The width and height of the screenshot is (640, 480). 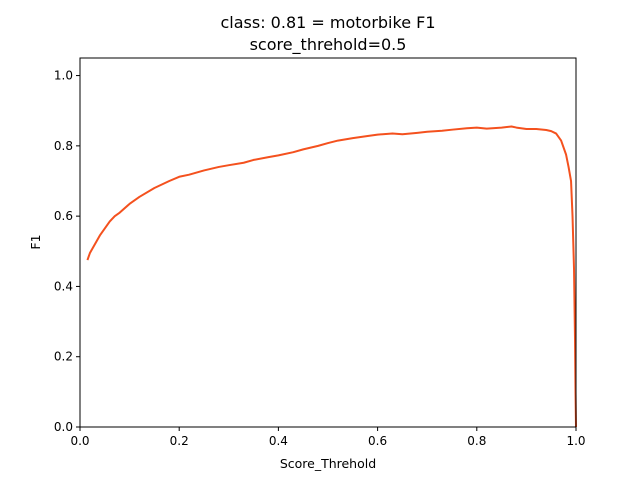 What do you see at coordinates (63, 146) in the screenshot?
I see `y-tick-label: 0.8` at bounding box center [63, 146].